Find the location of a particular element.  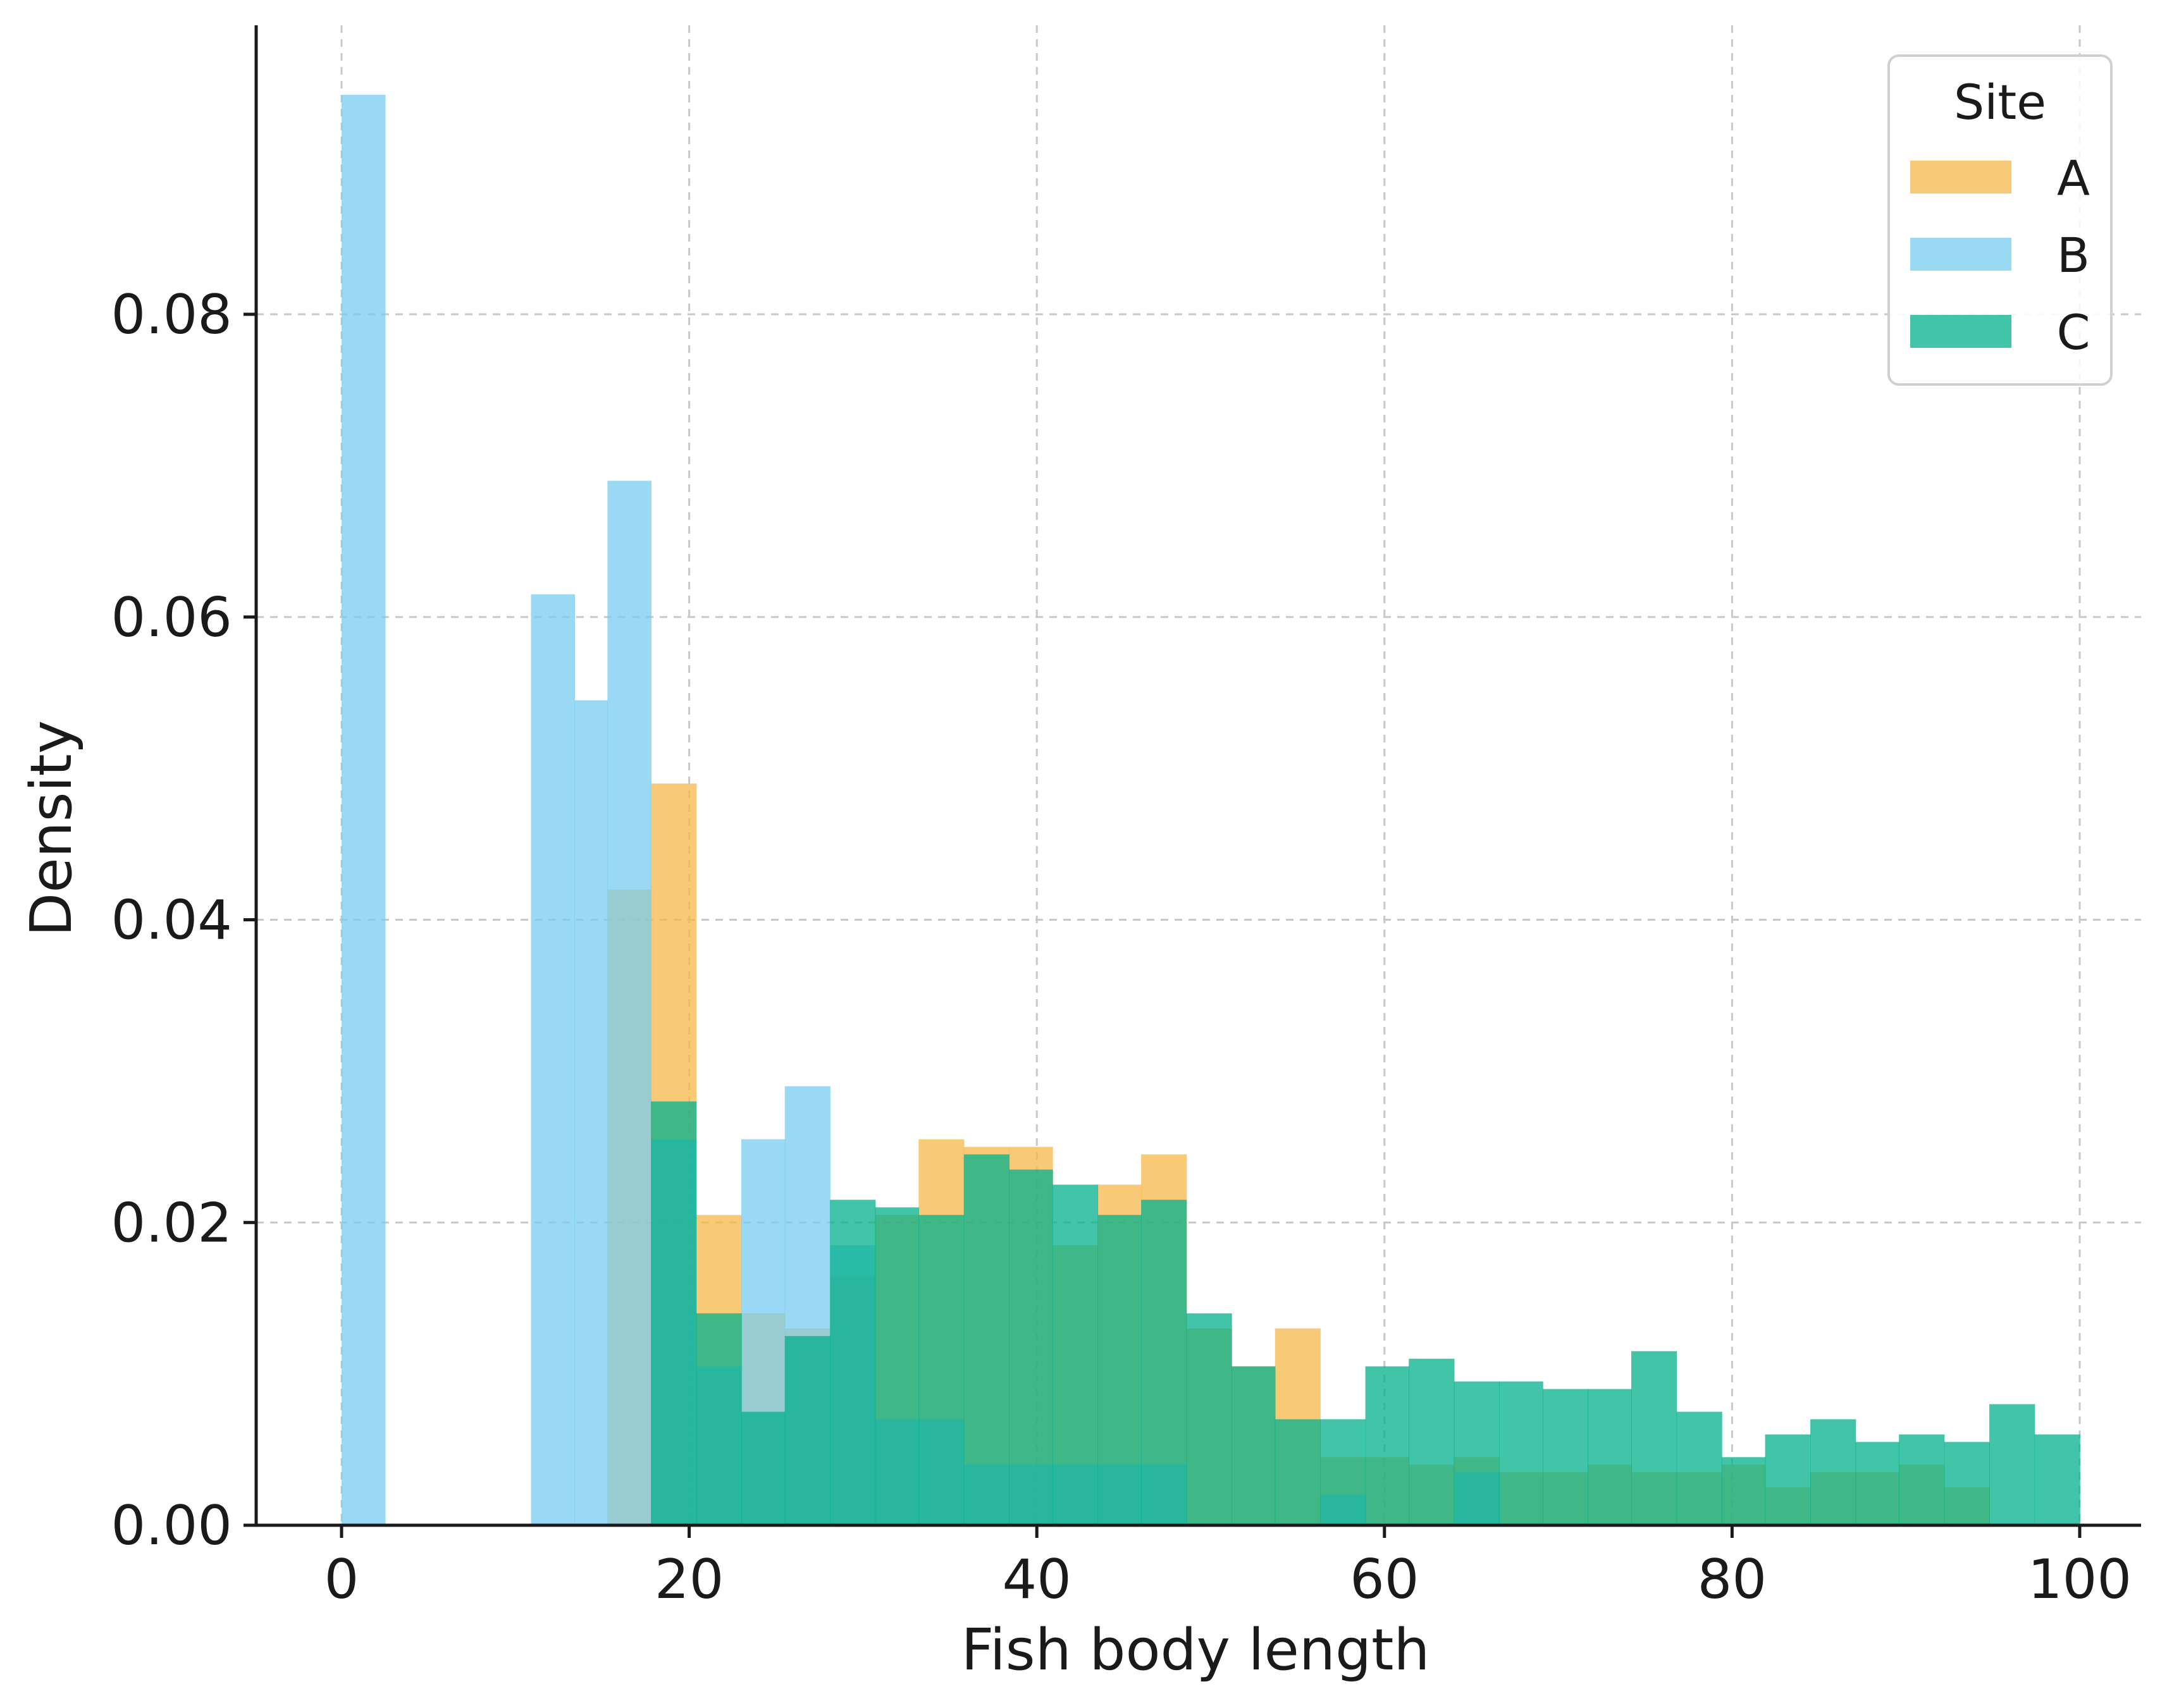

legend-entries: ABC is located at coordinates (2000, 255).